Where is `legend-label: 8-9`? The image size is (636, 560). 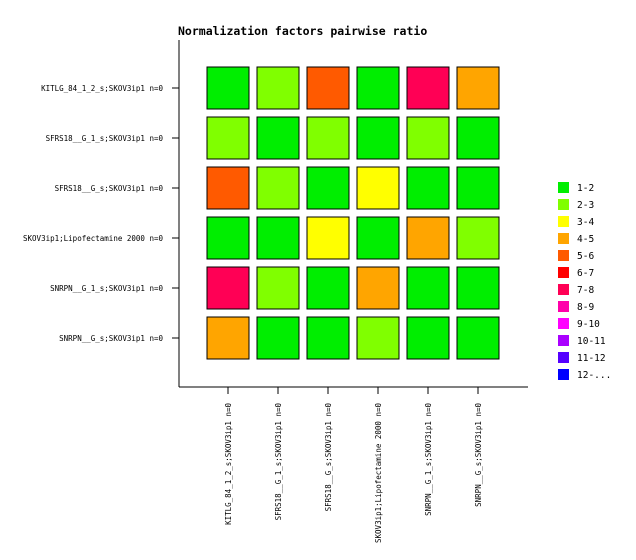 legend-label: 8-9 is located at coordinates (585, 307).